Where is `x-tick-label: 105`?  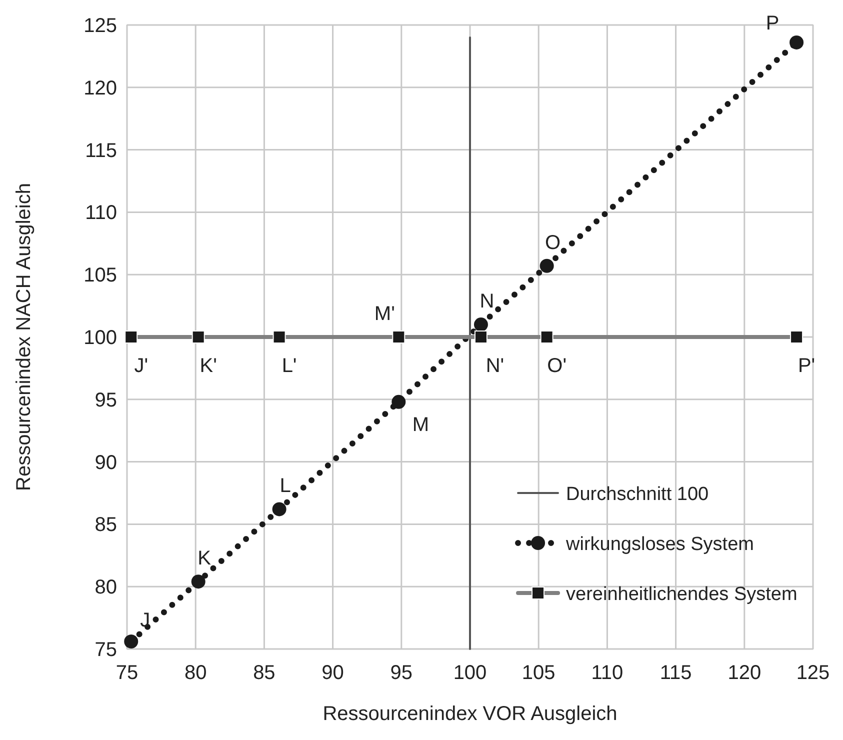 x-tick-label: 105 is located at coordinates (539, 673).